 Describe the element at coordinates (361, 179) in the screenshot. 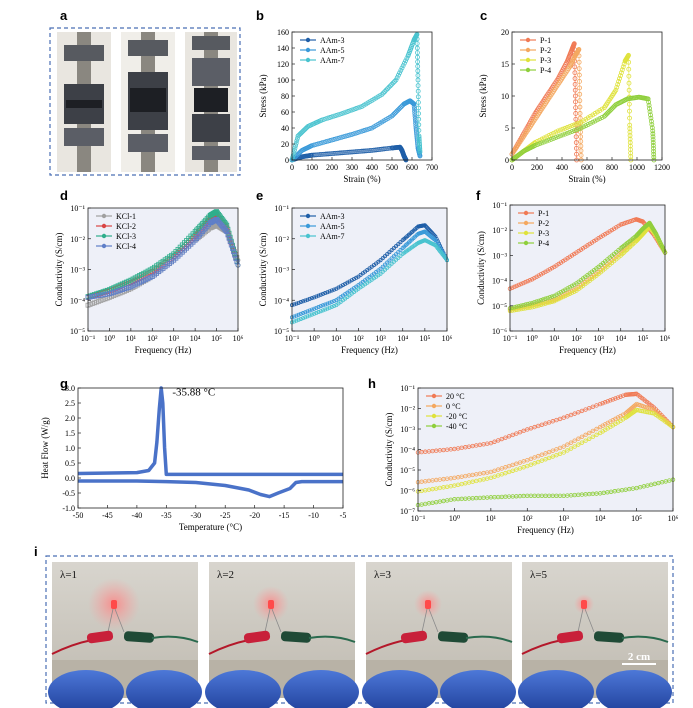

I see `x-axis-label: Strain (%)` at that location.